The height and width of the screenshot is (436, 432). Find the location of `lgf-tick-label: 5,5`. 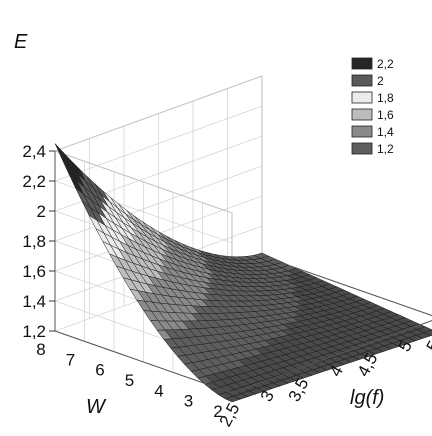

lgf-tick-label: 5,5 is located at coordinates (427, 340).